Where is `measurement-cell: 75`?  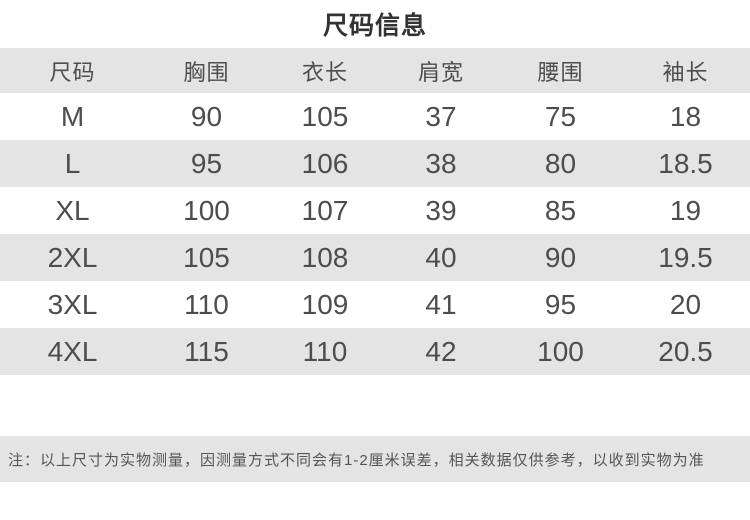 measurement-cell: 75 is located at coordinates (560, 116).